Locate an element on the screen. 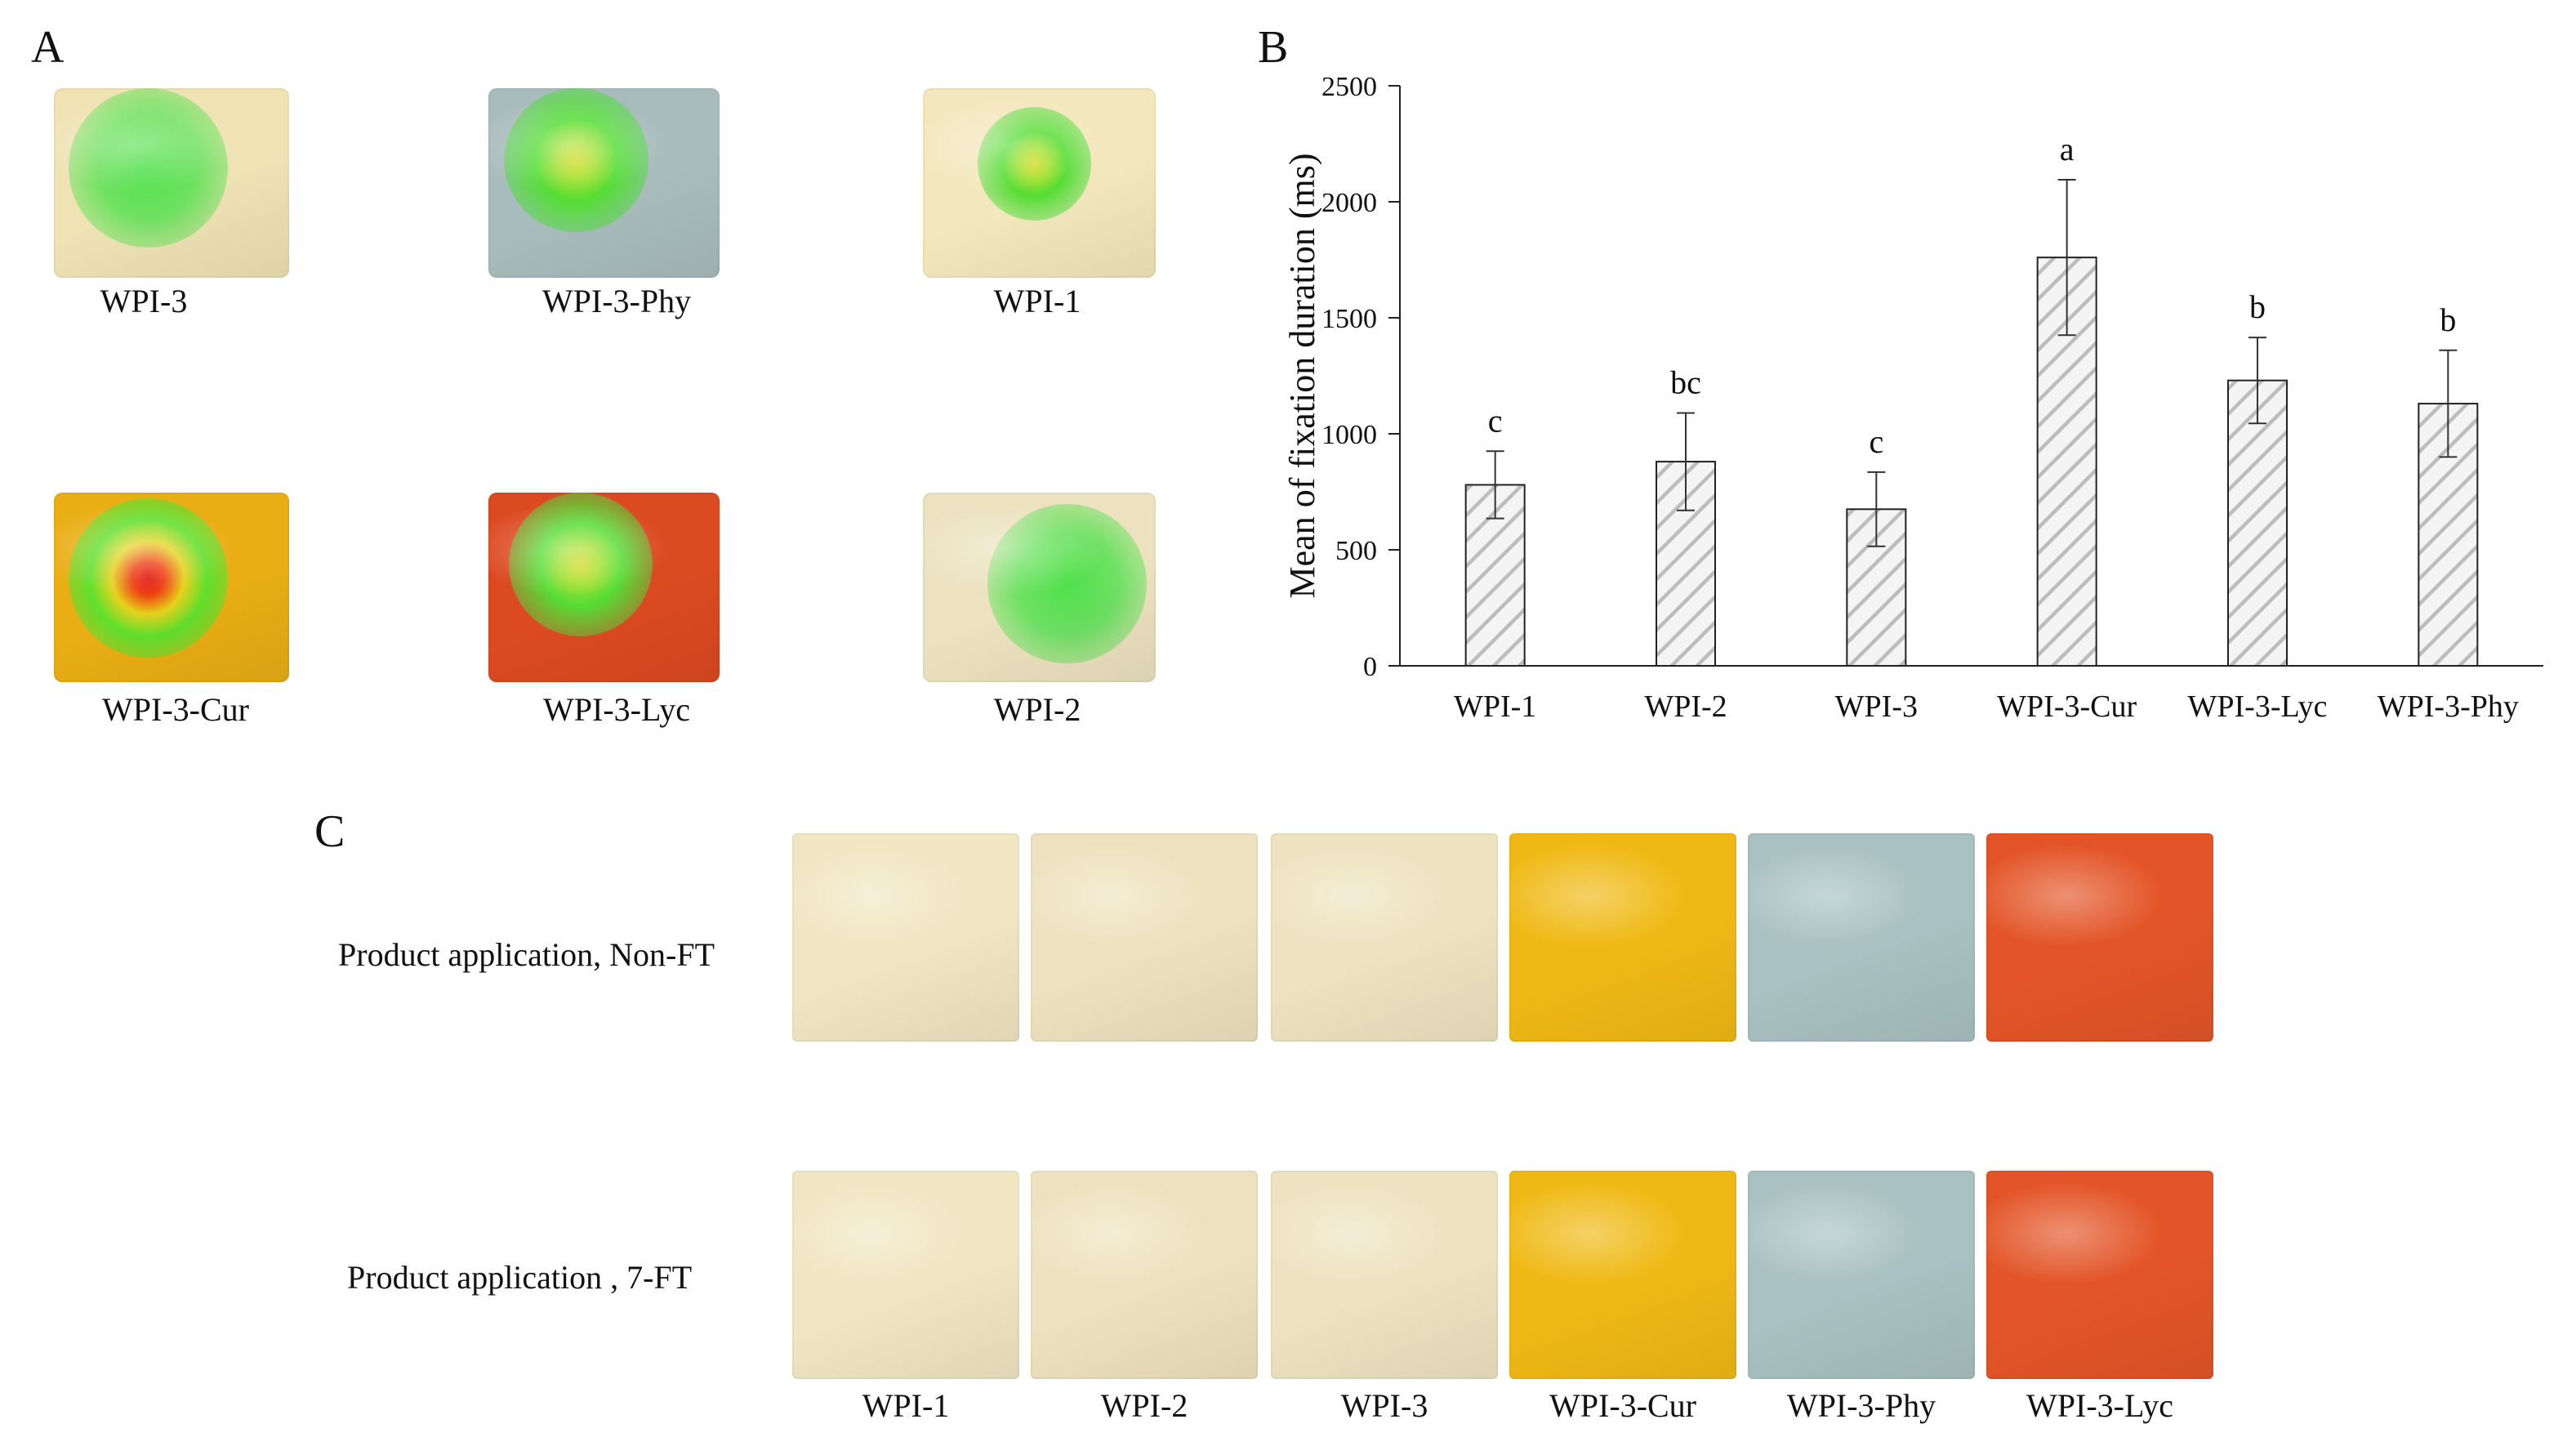 This screenshot has width=2576, height=1446. bar-wpi-3-lyc is located at coordinates (2257, 523).